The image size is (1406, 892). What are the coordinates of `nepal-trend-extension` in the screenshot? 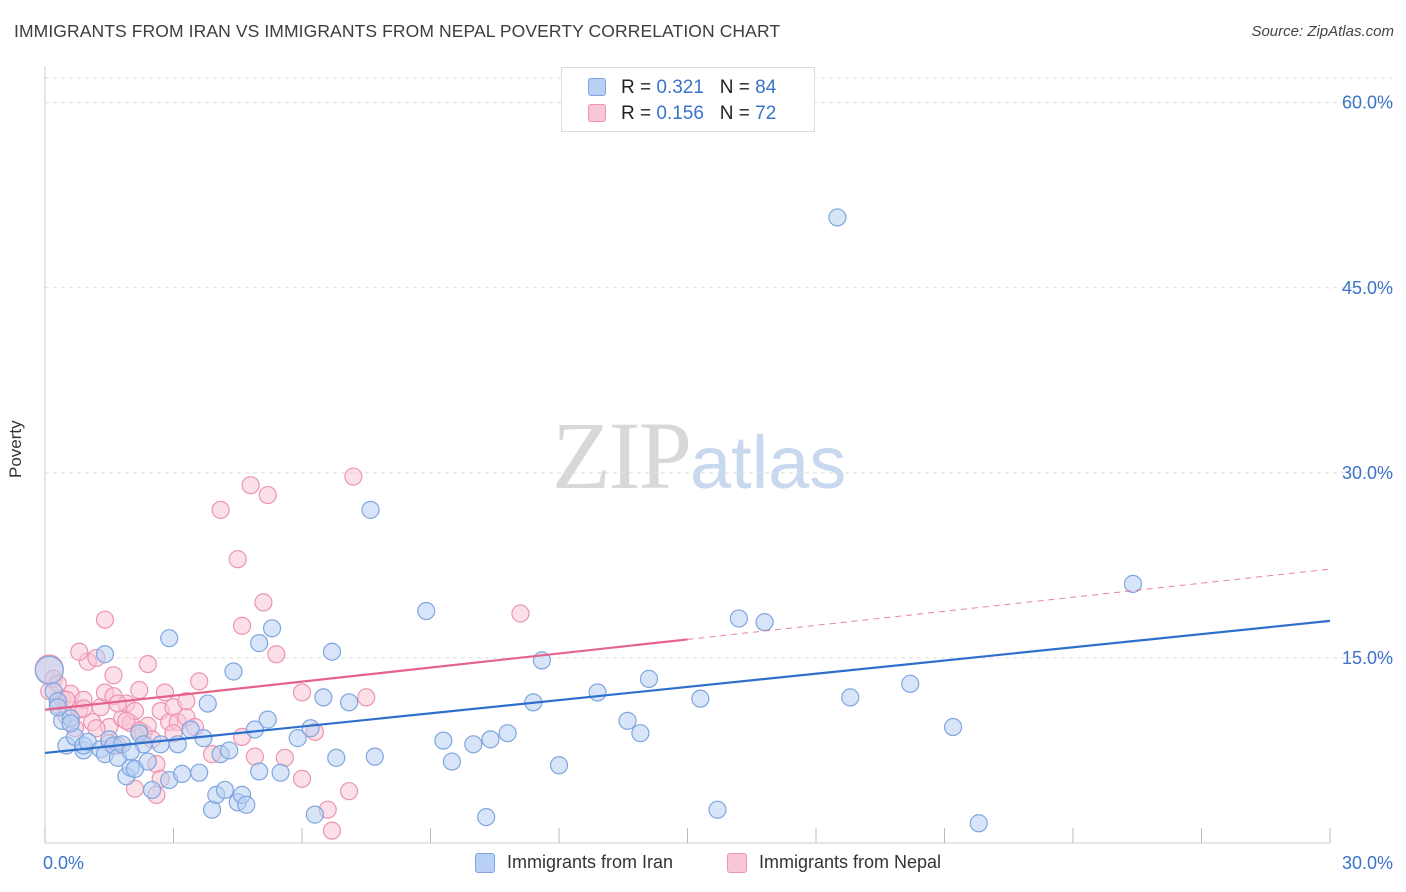 It's located at (1009, 604).